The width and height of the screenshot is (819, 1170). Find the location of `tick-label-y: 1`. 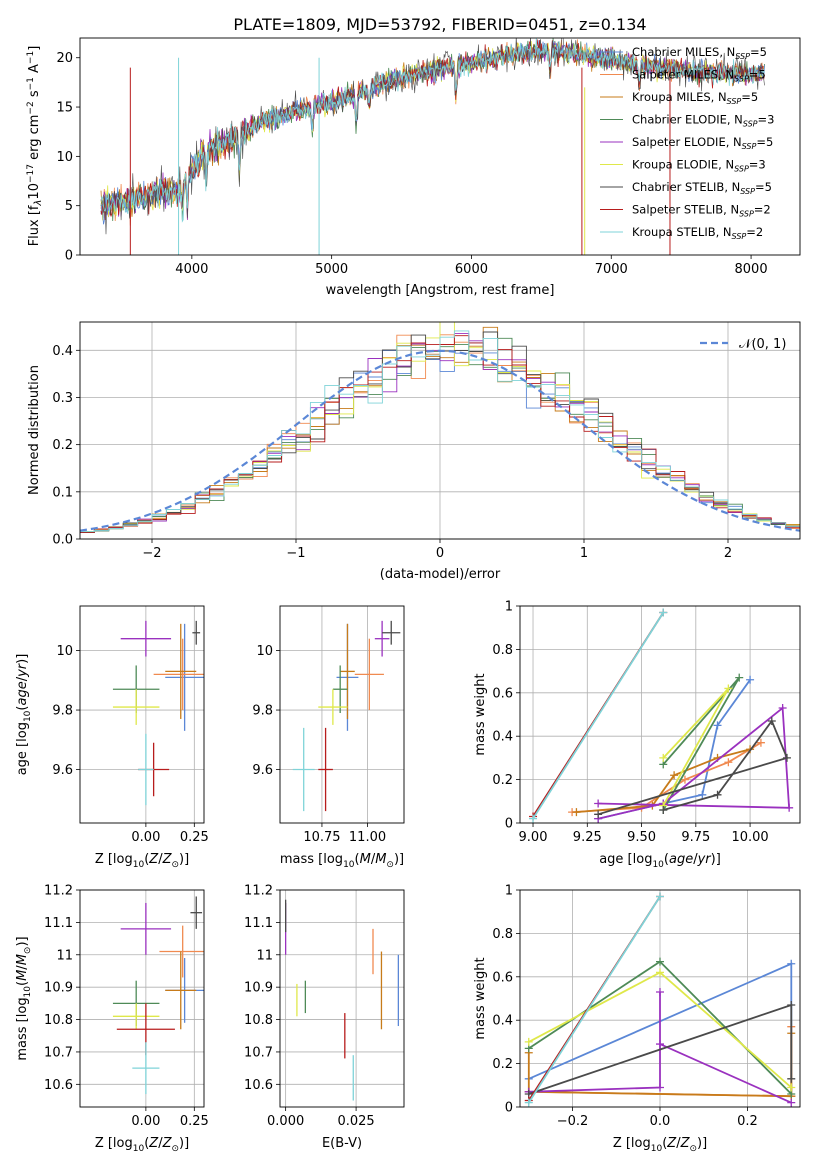

tick-label-y: 1 is located at coordinates (509, 891).